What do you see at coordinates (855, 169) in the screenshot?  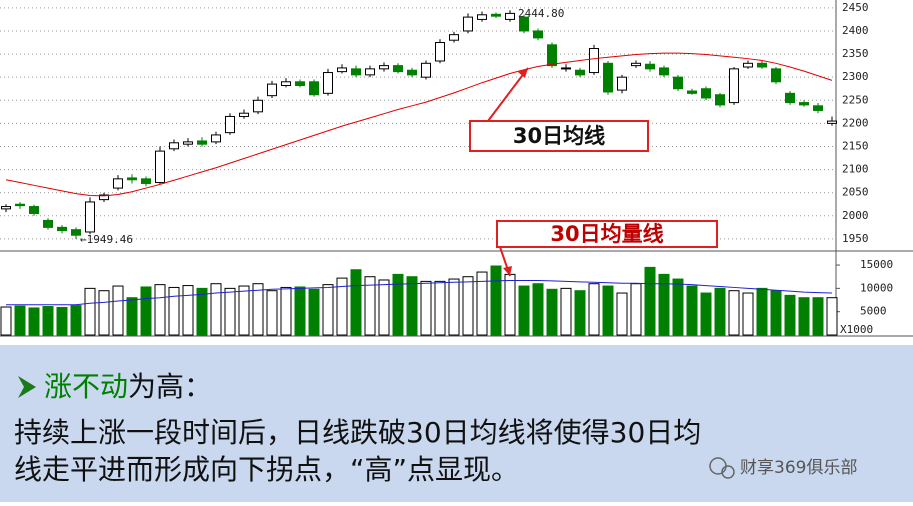 I see `y-tick-label: 2100` at bounding box center [855, 169].